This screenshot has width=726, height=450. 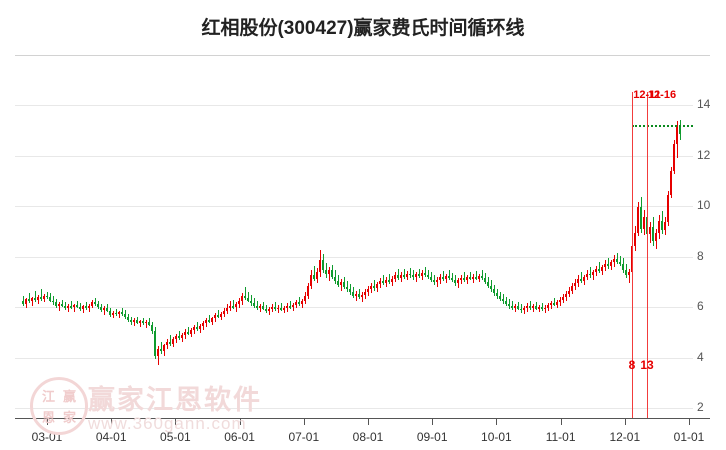 I want to click on y-axis-label: 6, so click(x=700, y=306).